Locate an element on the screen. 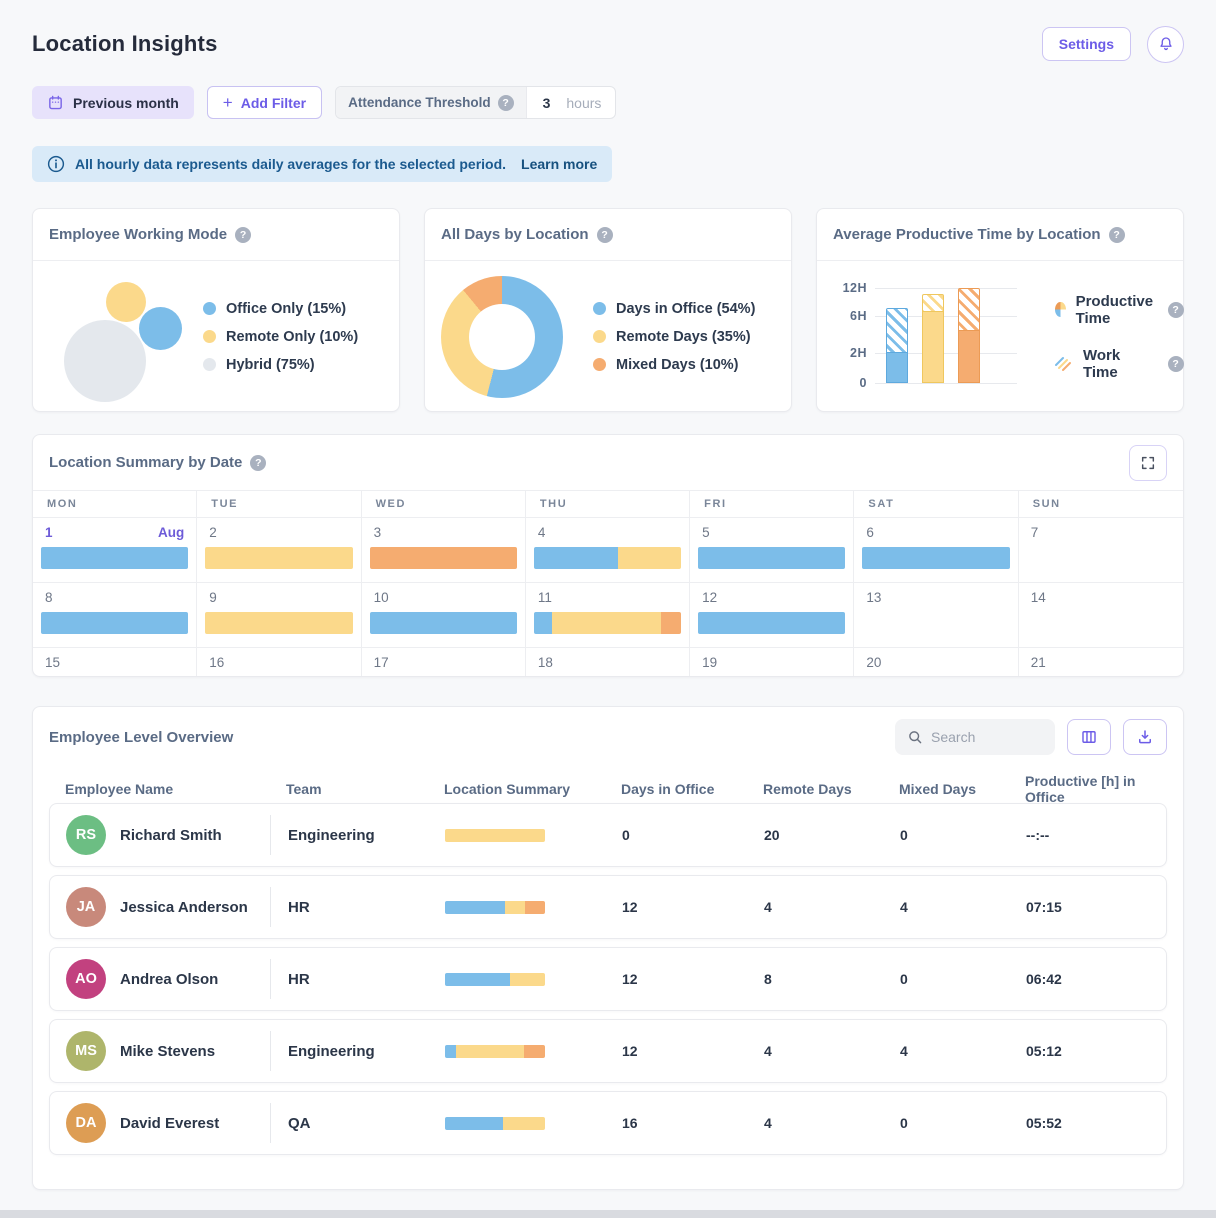  calendar-day-cell: 21 is located at coordinates (1101, 662).